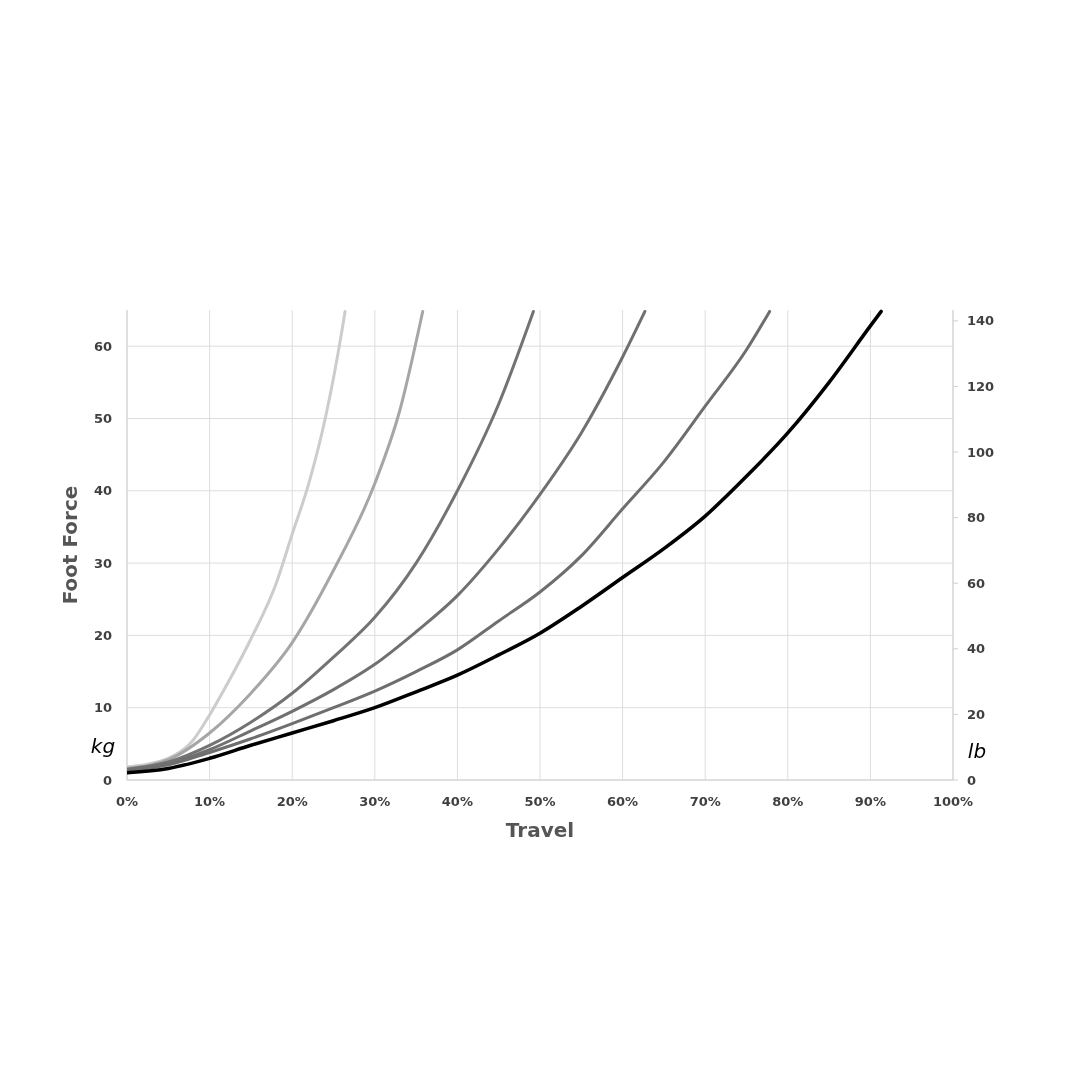  What do you see at coordinates (976, 714) in the screenshot?
I see `y2-tick-label: 20` at bounding box center [976, 714].